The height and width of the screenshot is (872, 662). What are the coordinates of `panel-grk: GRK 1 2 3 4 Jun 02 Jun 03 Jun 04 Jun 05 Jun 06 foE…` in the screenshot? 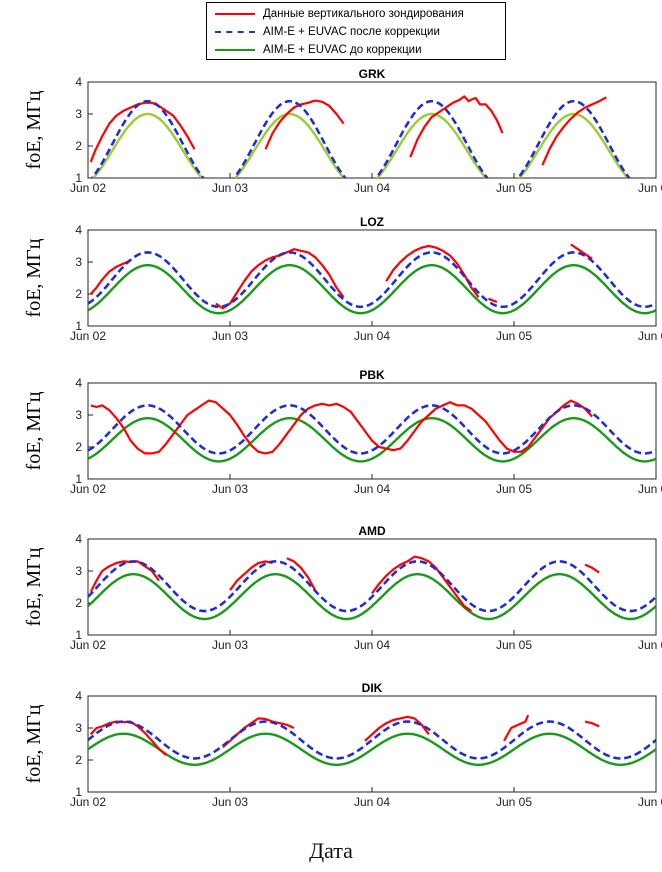 It's located at (342, 131).